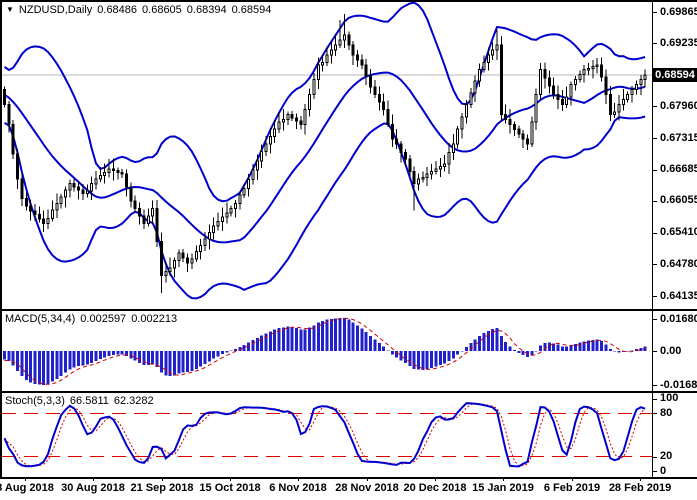 The width and height of the screenshot is (697, 500). What do you see at coordinates (162, 488) in the screenshot?
I see `date-label: 21 Sep 2018` at bounding box center [162, 488].